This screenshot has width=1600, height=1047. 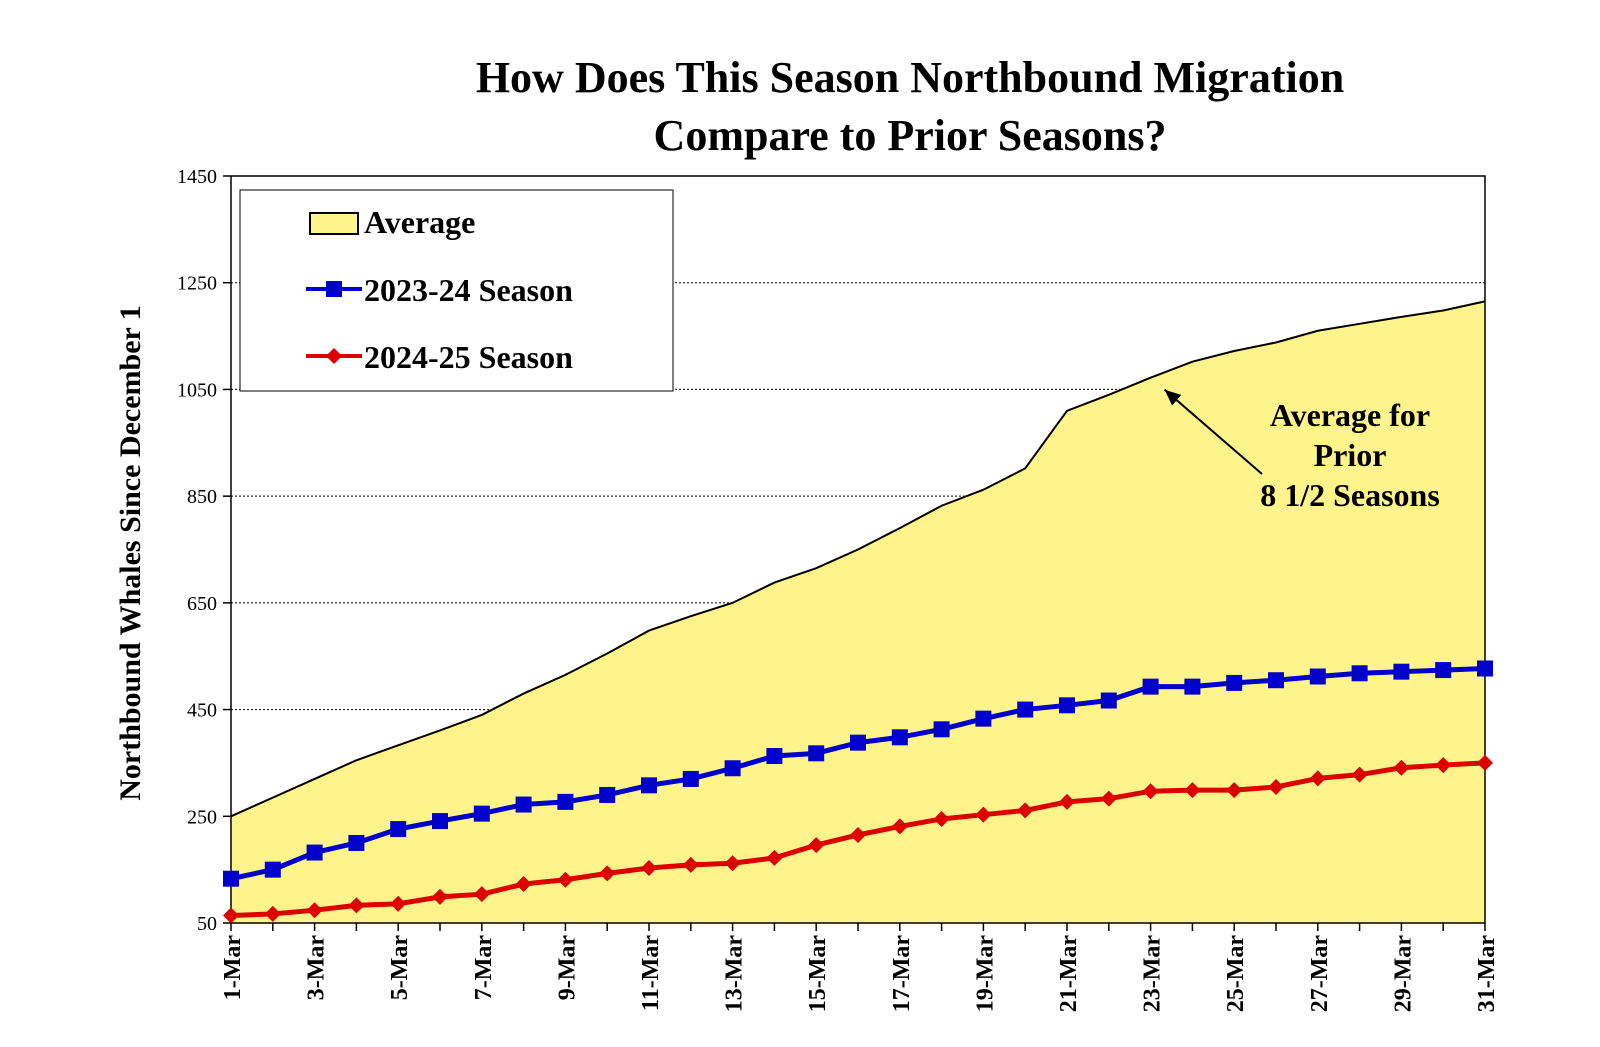 What do you see at coordinates (197, 284) in the screenshot?
I see `y-tick-label: 1250` at bounding box center [197, 284].